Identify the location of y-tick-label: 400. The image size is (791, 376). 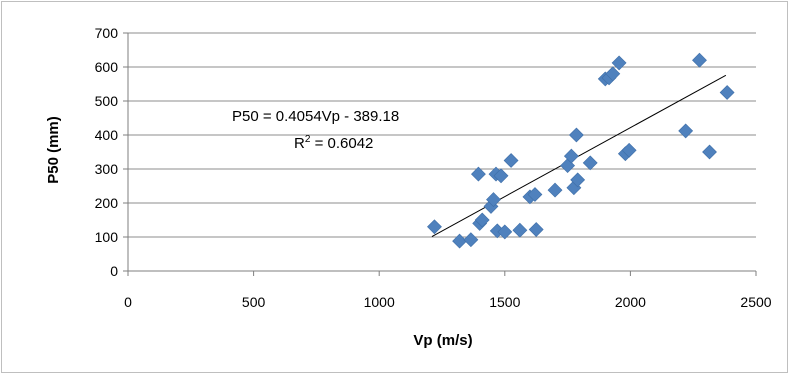
(107, 135).